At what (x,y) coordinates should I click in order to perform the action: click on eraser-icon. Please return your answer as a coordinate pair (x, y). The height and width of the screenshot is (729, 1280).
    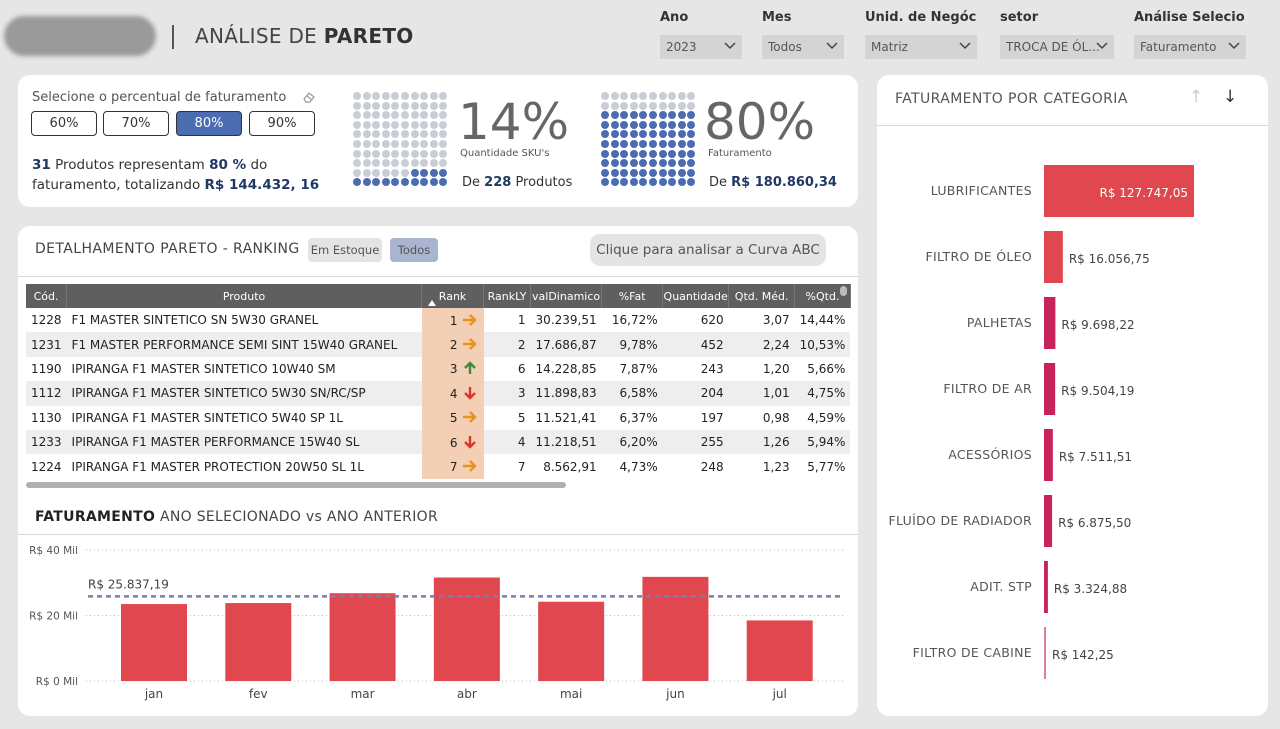
    Looking at the image, I should click on (309, 97).